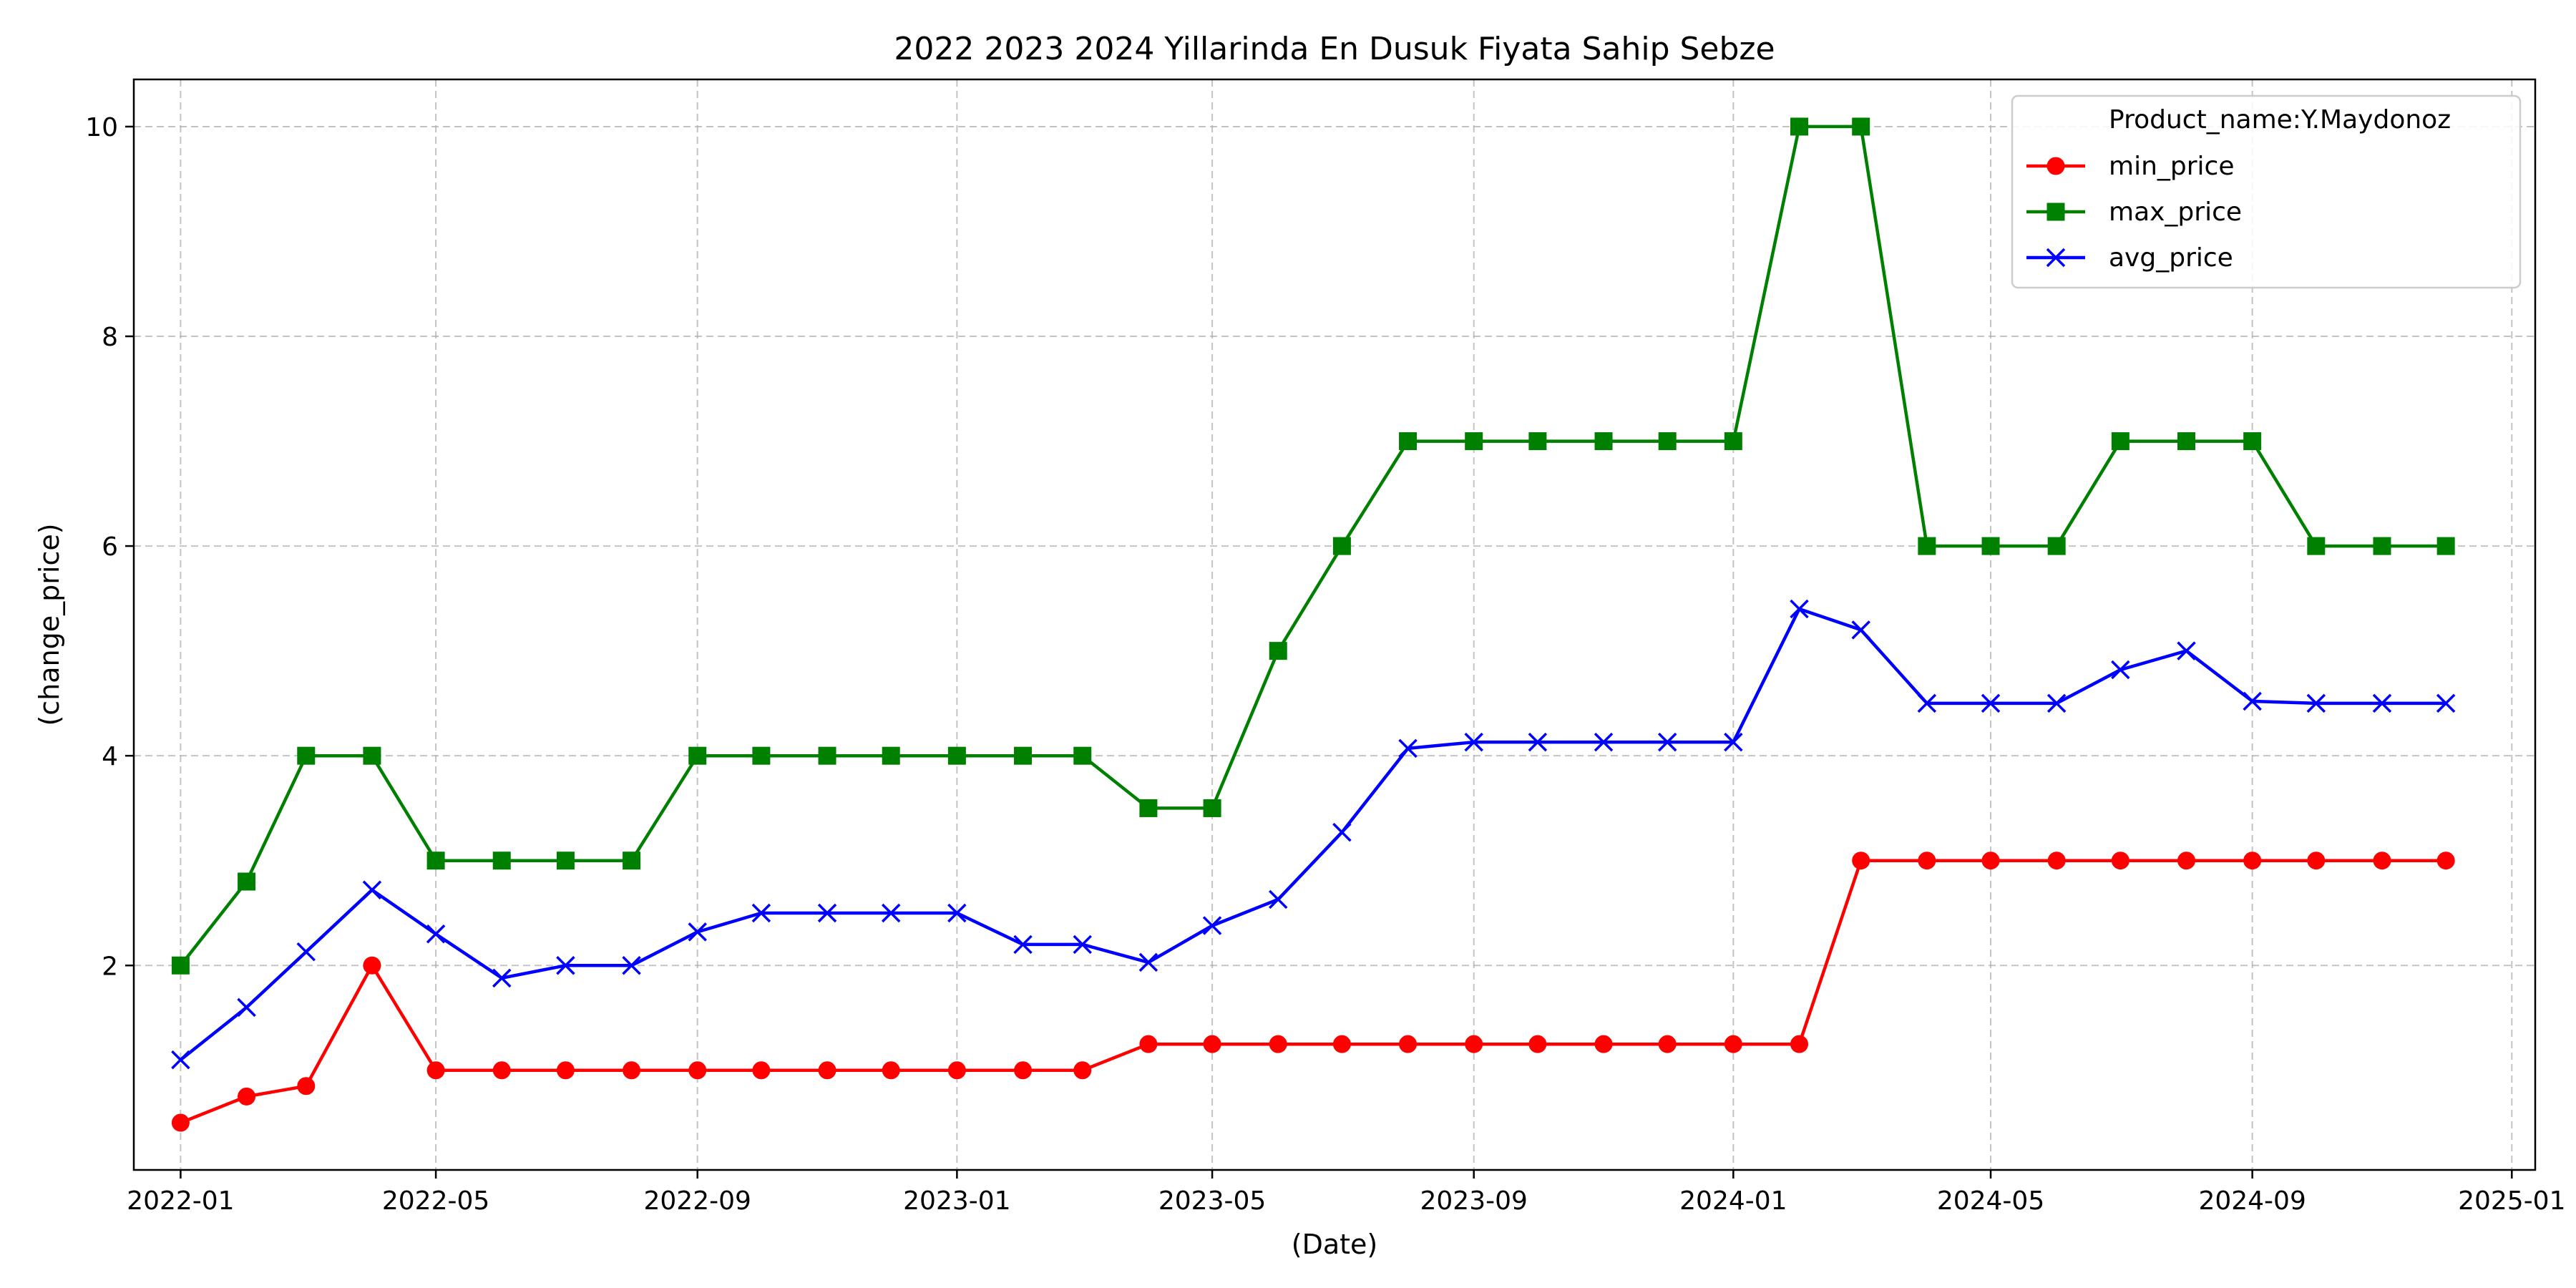 This screenshot has height=1288, width=2576. Describe the element at coordinates (110, 756) in the screenshot. I see `y-tick-label: 4` at that location.